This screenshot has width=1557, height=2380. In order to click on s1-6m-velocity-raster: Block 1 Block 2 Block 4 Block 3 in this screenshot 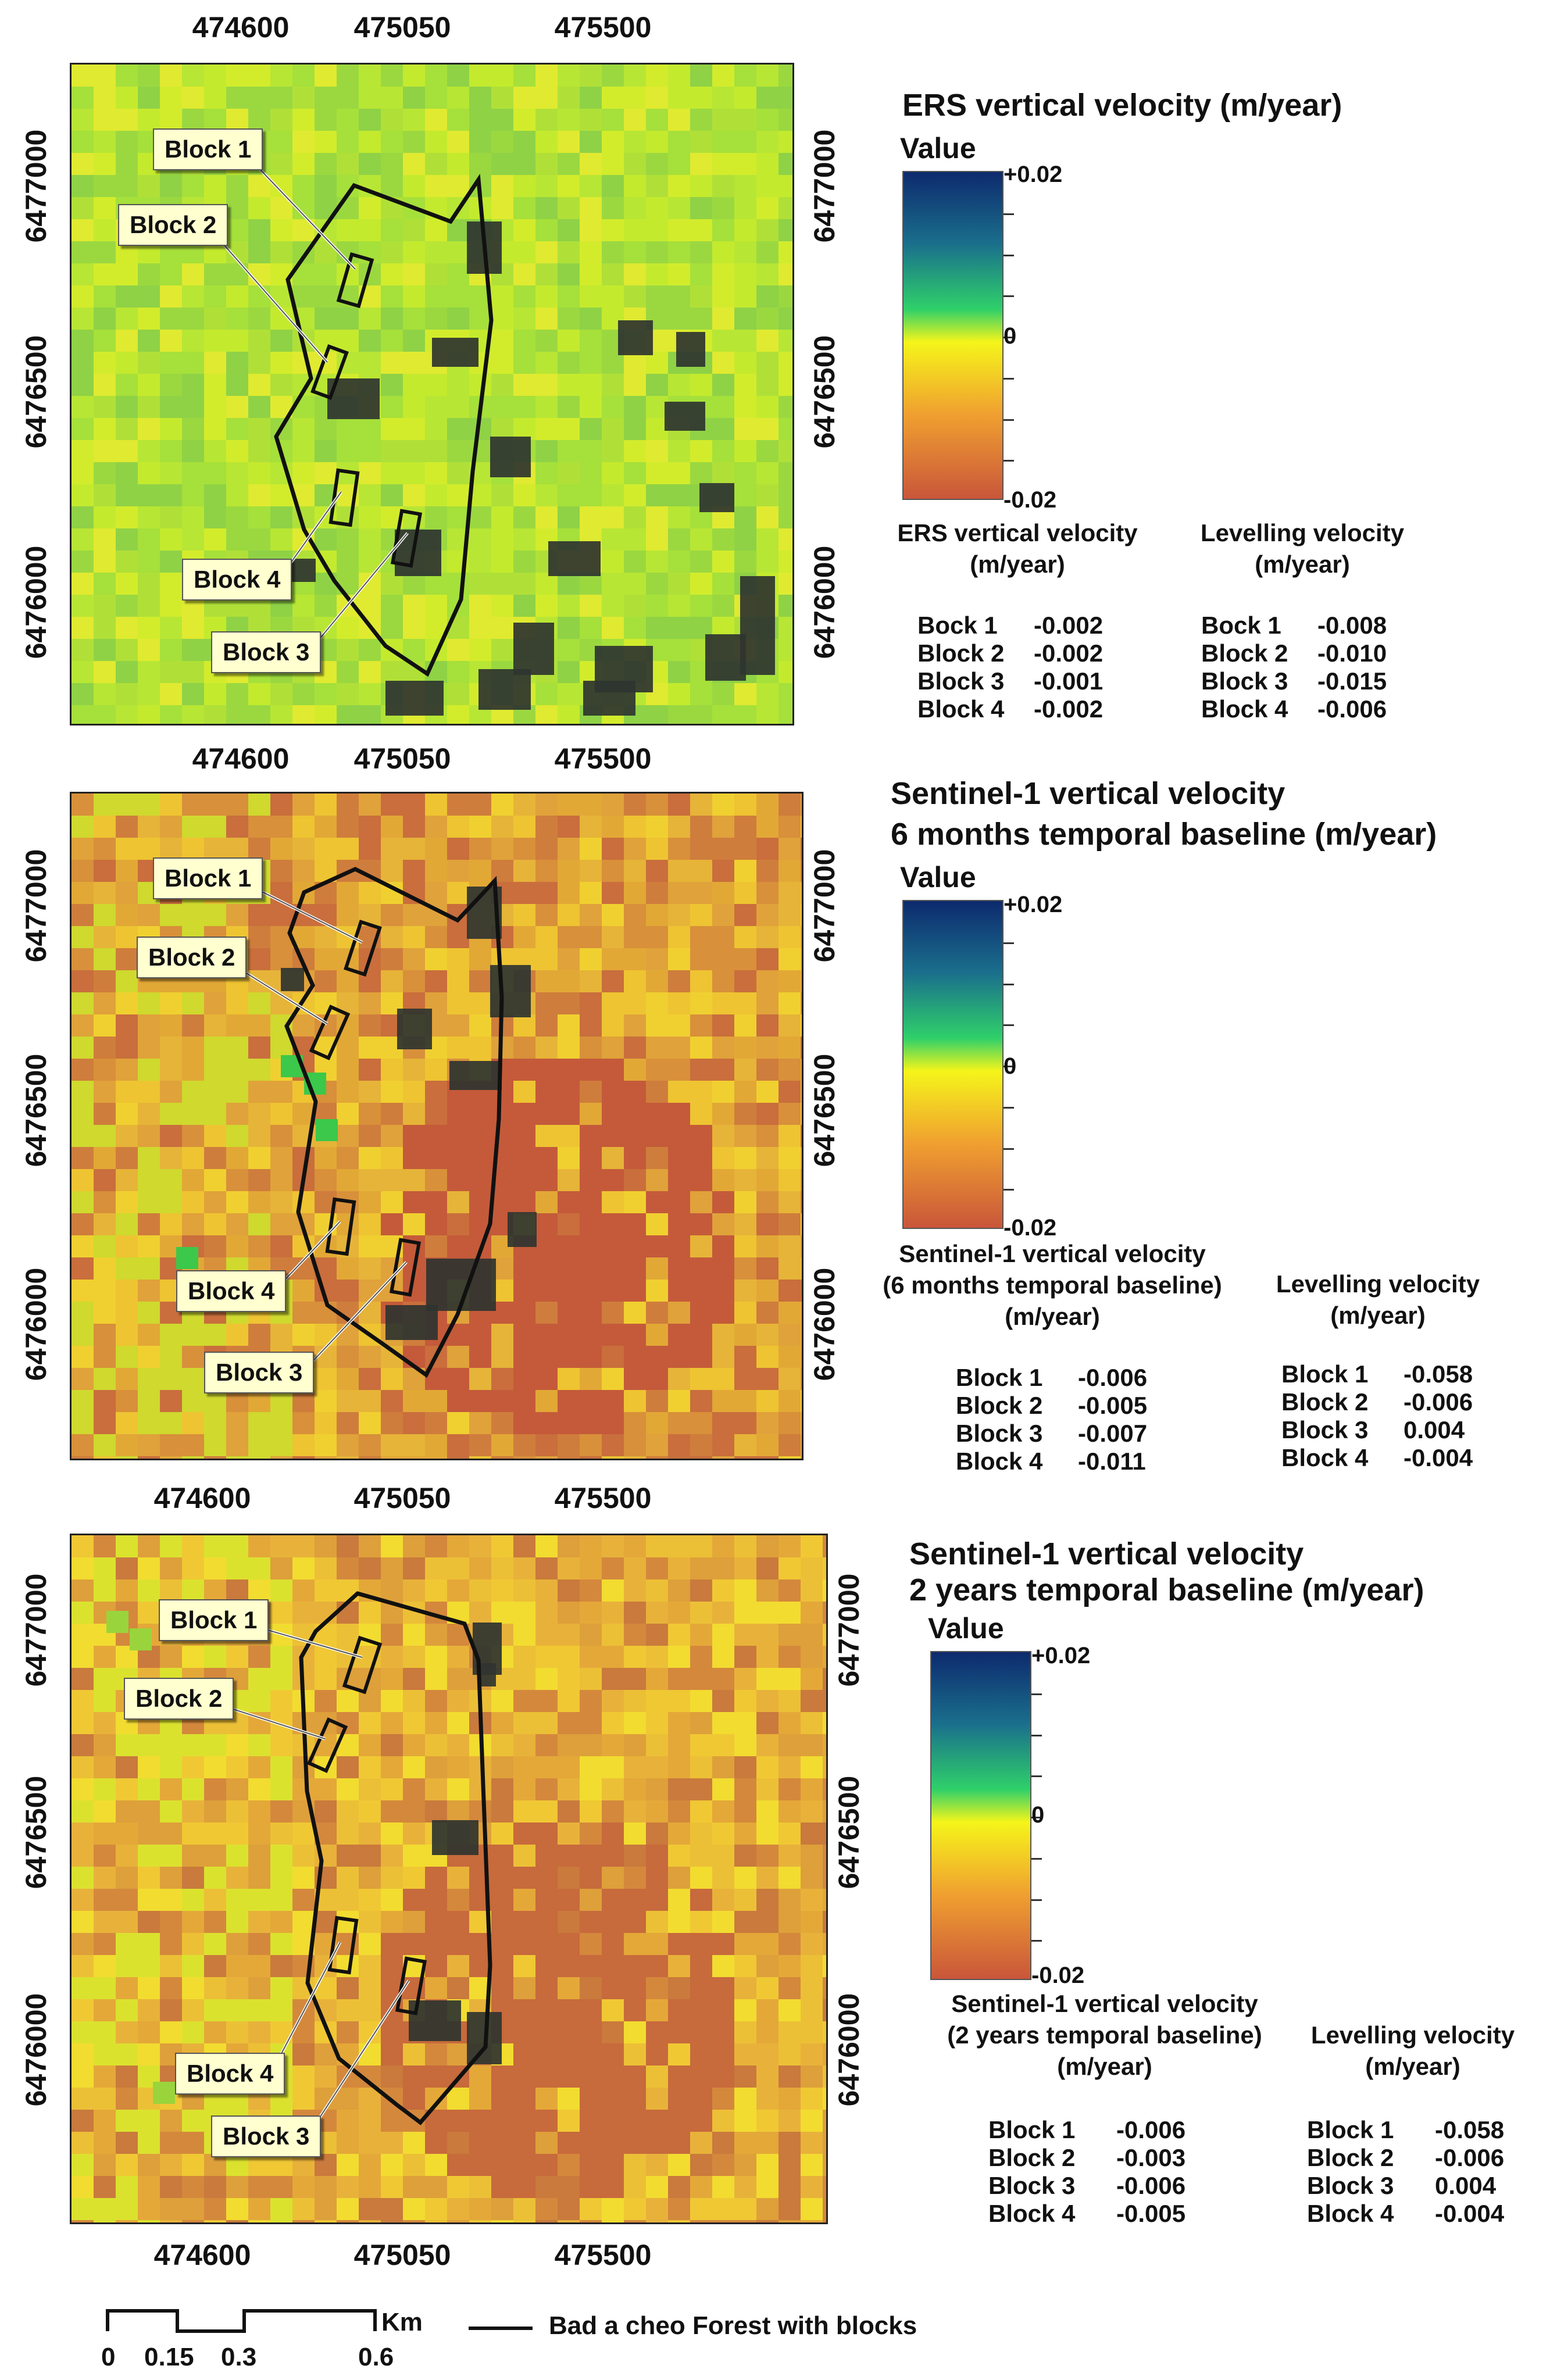, I will do `click(437, 1126)`.